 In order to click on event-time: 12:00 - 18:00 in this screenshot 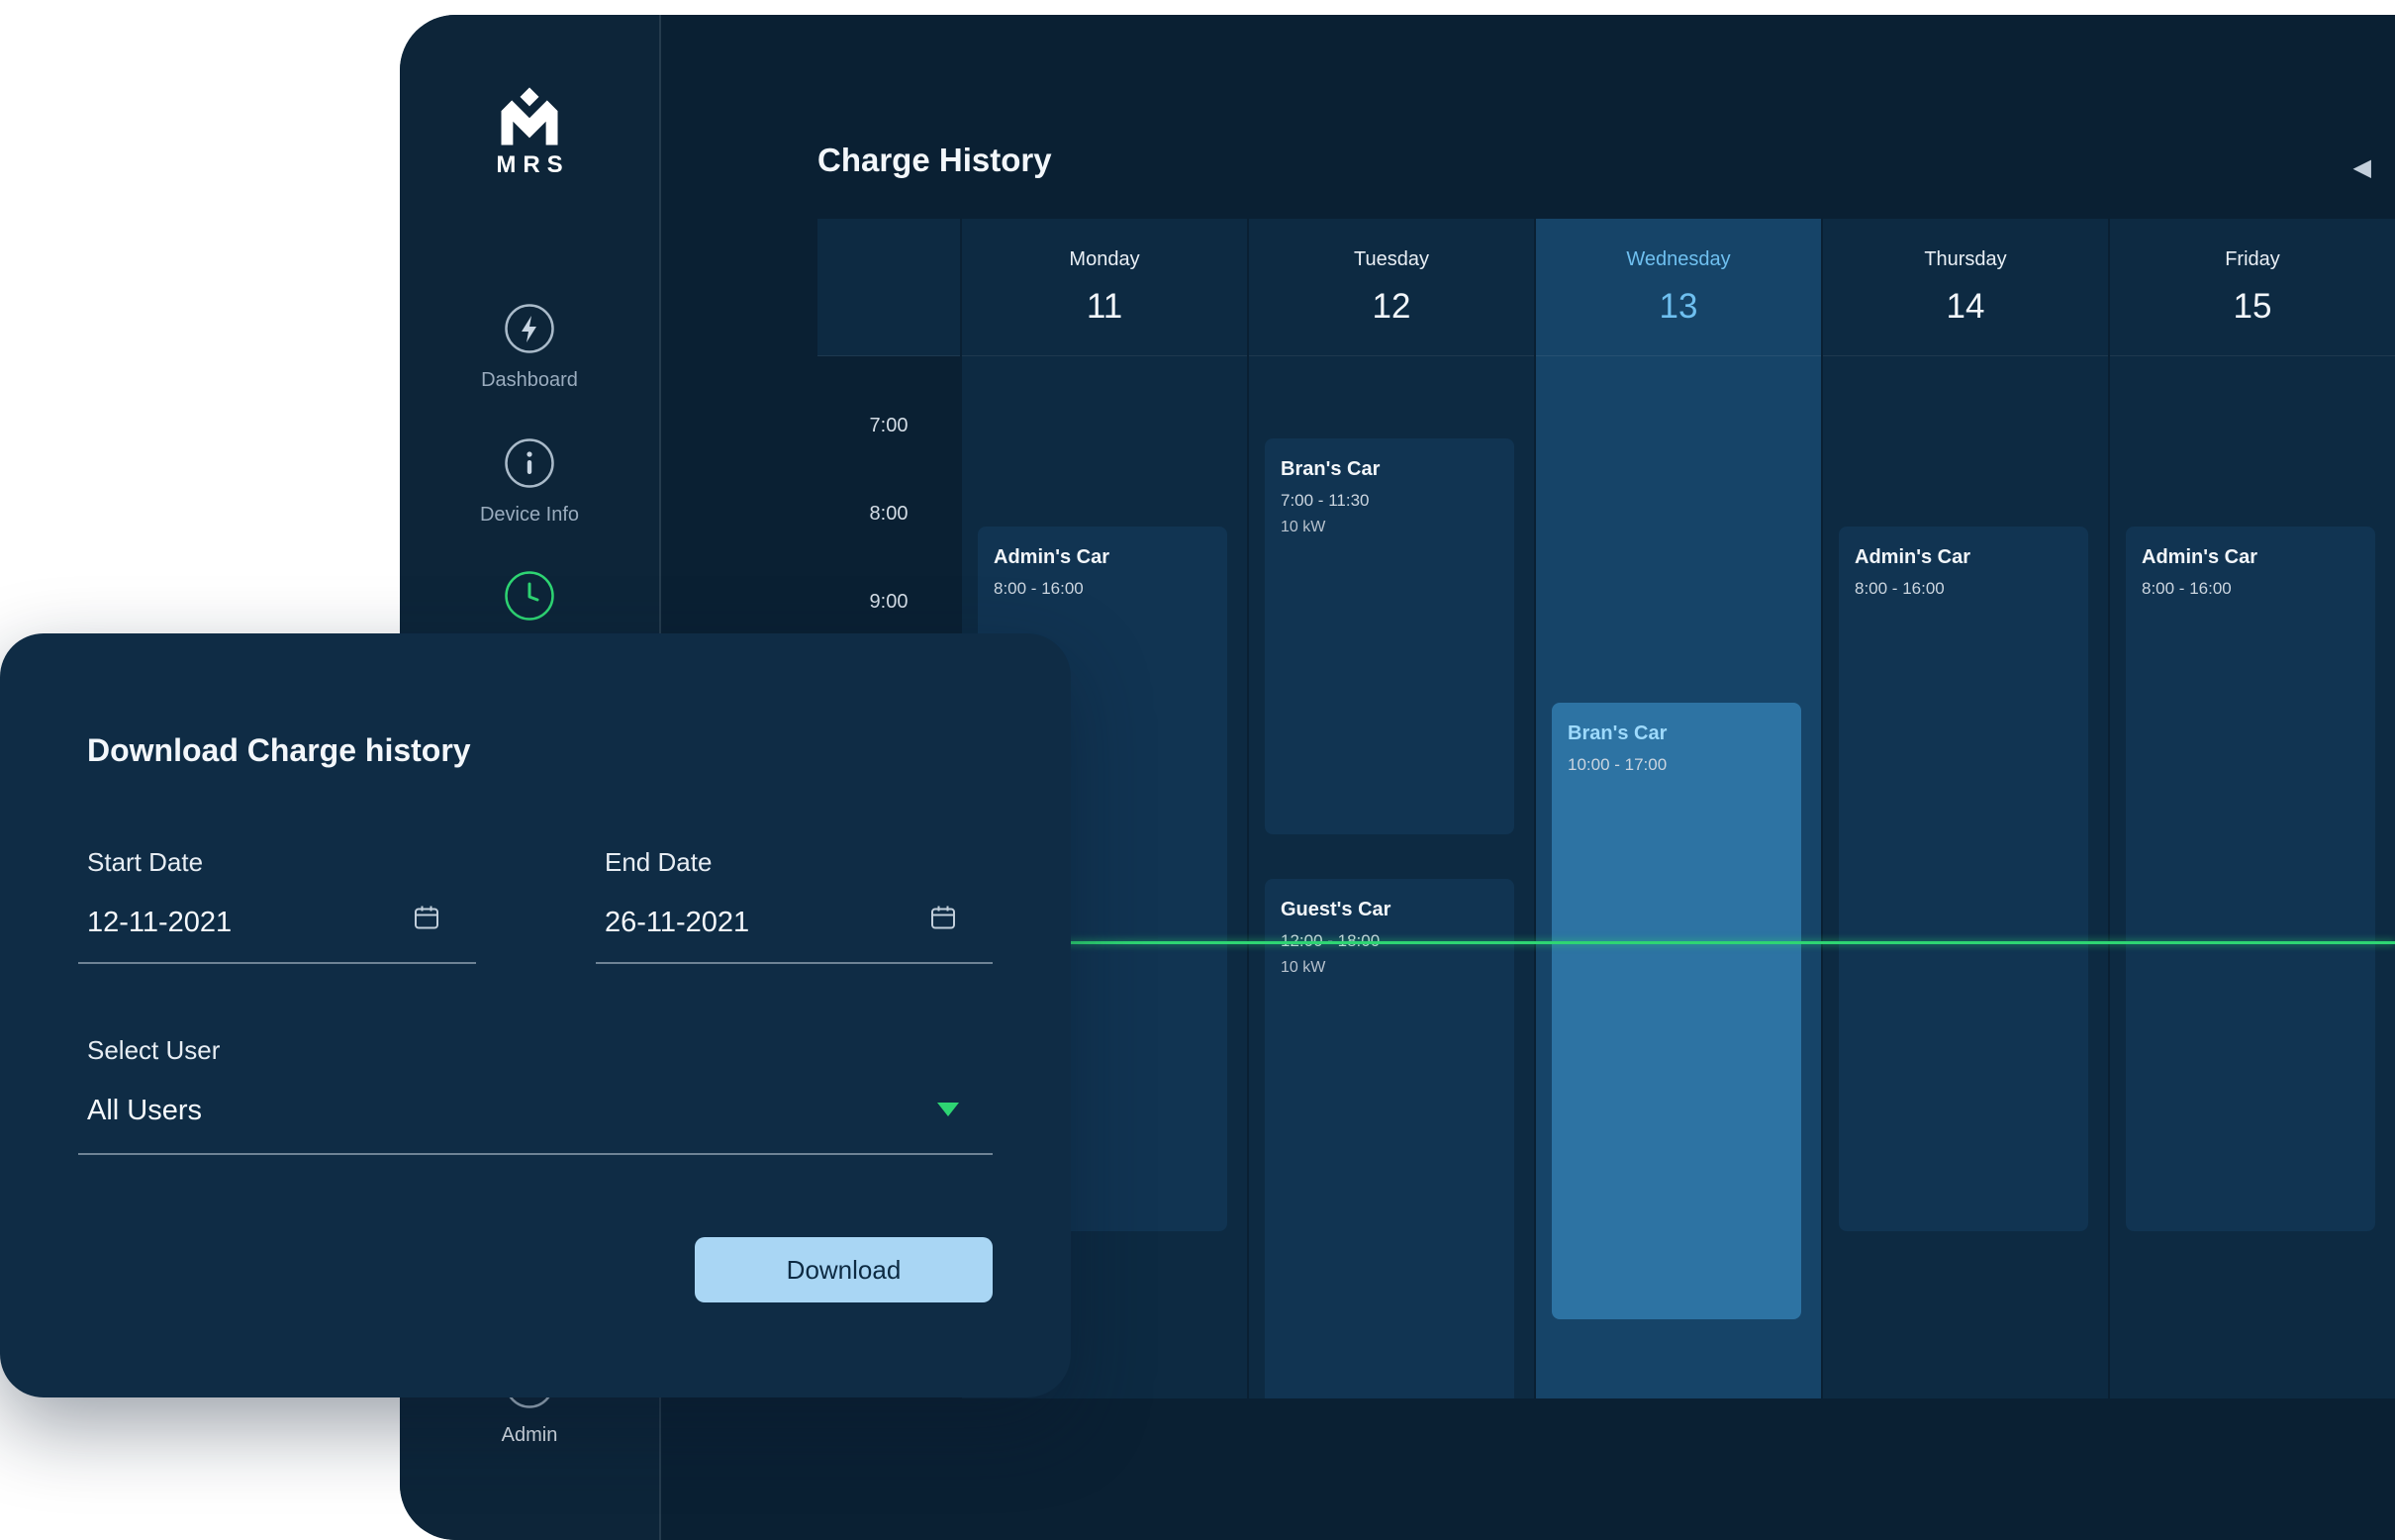, I will do `click(1389, 941)`.